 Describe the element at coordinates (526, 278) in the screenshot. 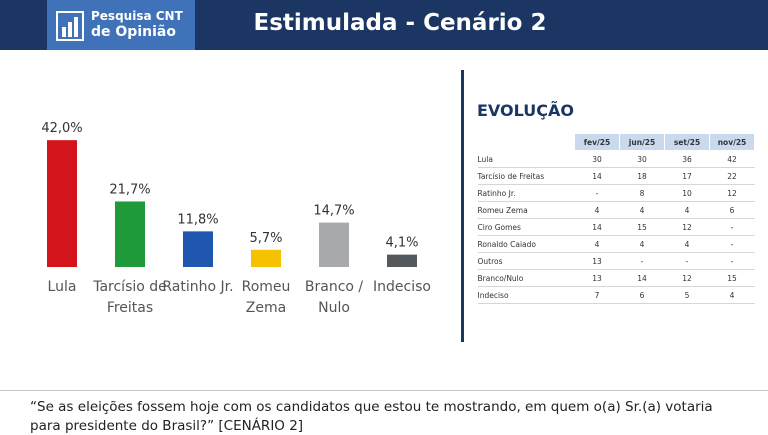

I see `table-cell: Branco/Nulo` at that location.